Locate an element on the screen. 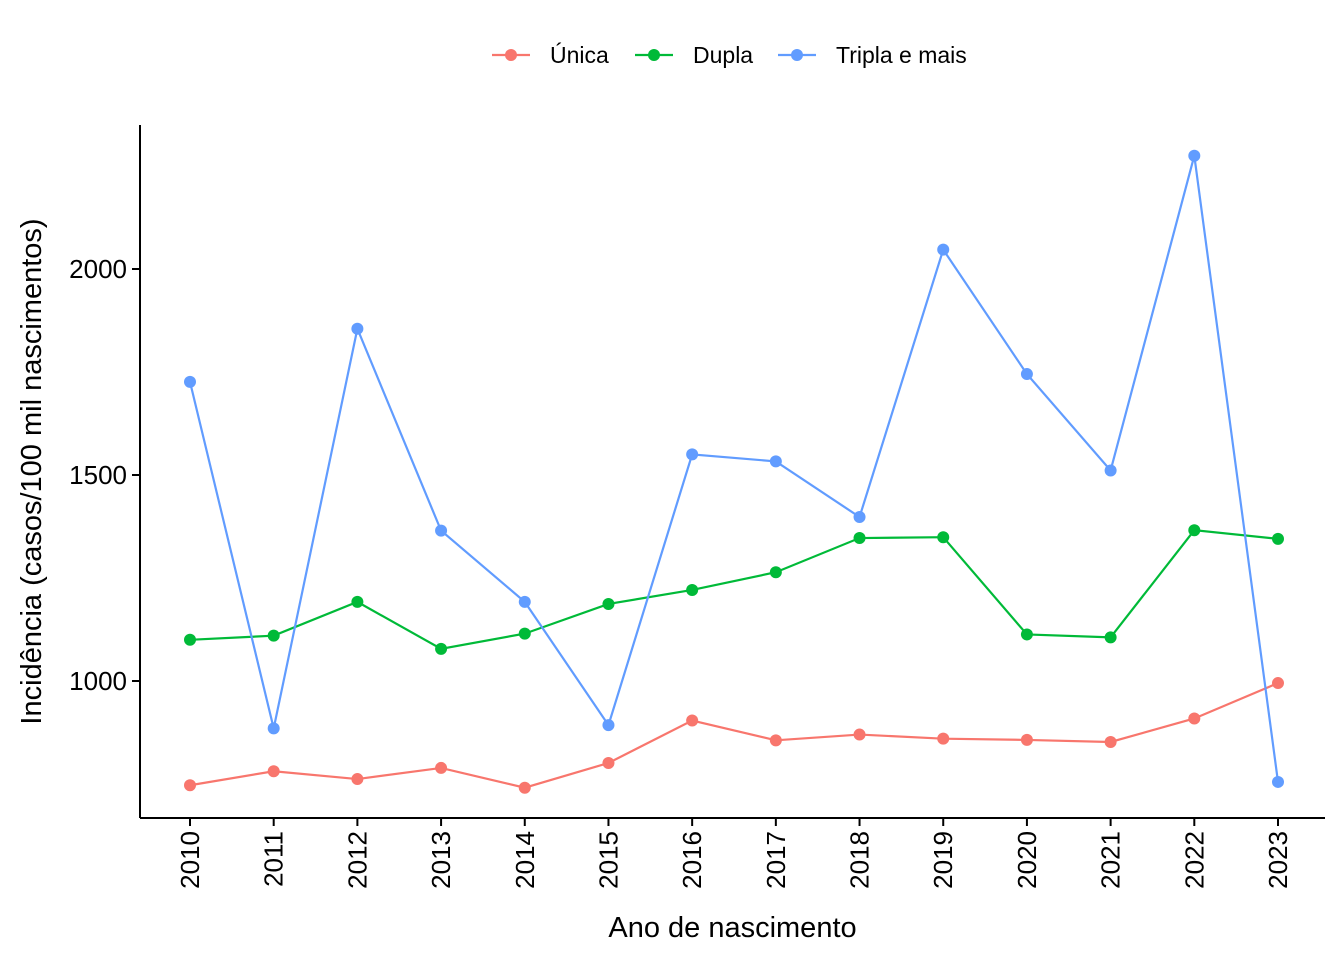 The image size is (1344, 960). y-axis: 1000 1500 2000 is located at coordinates (105, 471).